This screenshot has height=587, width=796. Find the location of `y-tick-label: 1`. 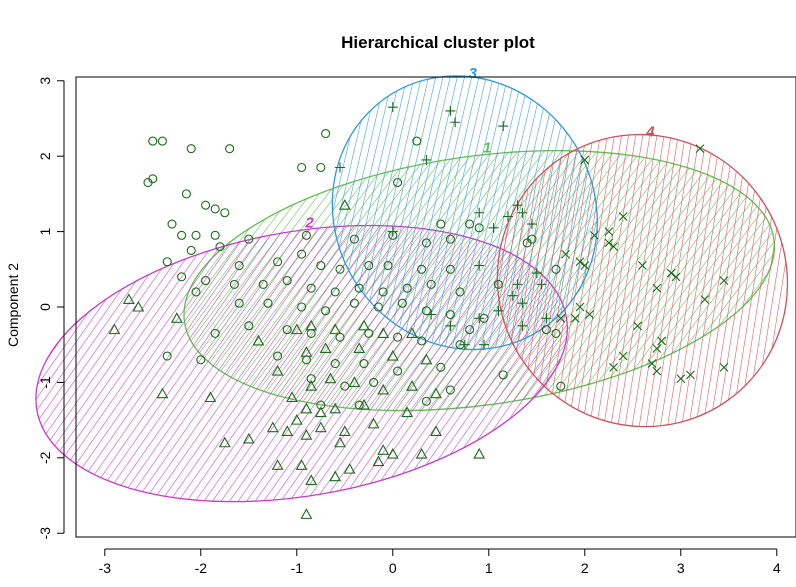

y-tick-label: 1 is located at coordinates (45, 231).